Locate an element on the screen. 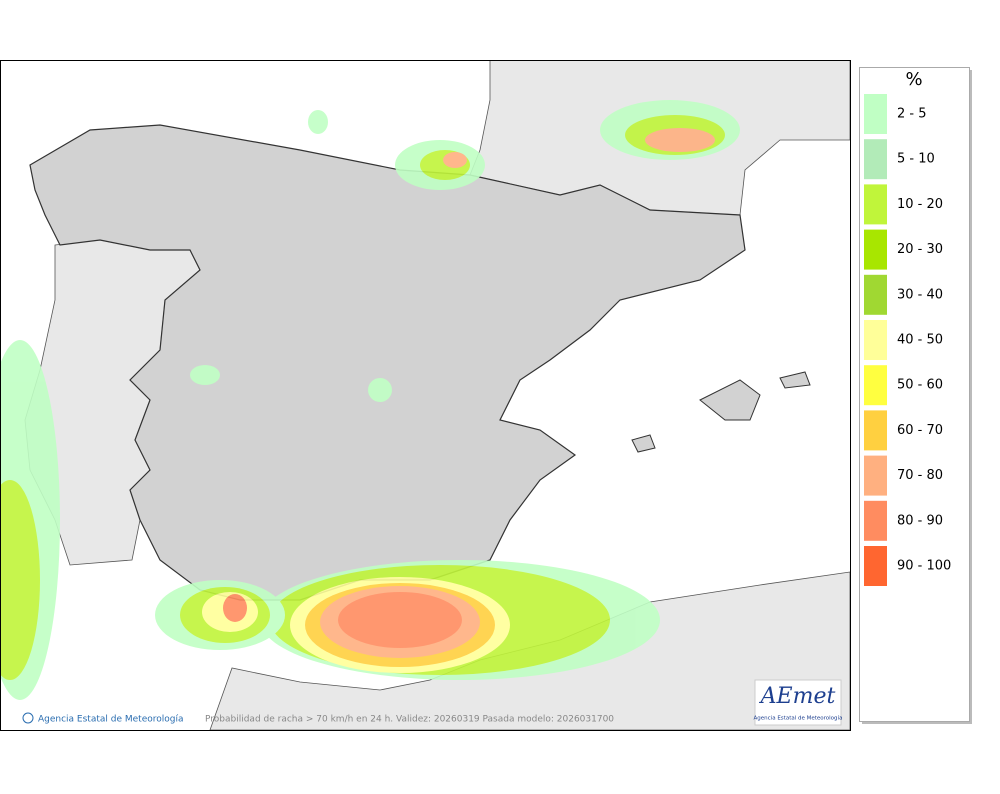 The height and width of the screenshot is (794, 1000). logo-subtitle: Agencia Estatal de Meteorología is located at coordinates (798, 718).